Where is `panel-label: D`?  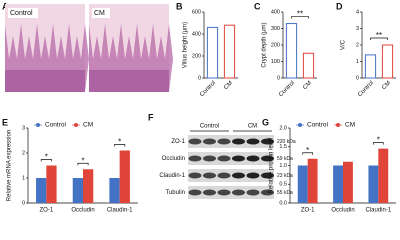 panel-label: D is located at coordinates (339, 6).